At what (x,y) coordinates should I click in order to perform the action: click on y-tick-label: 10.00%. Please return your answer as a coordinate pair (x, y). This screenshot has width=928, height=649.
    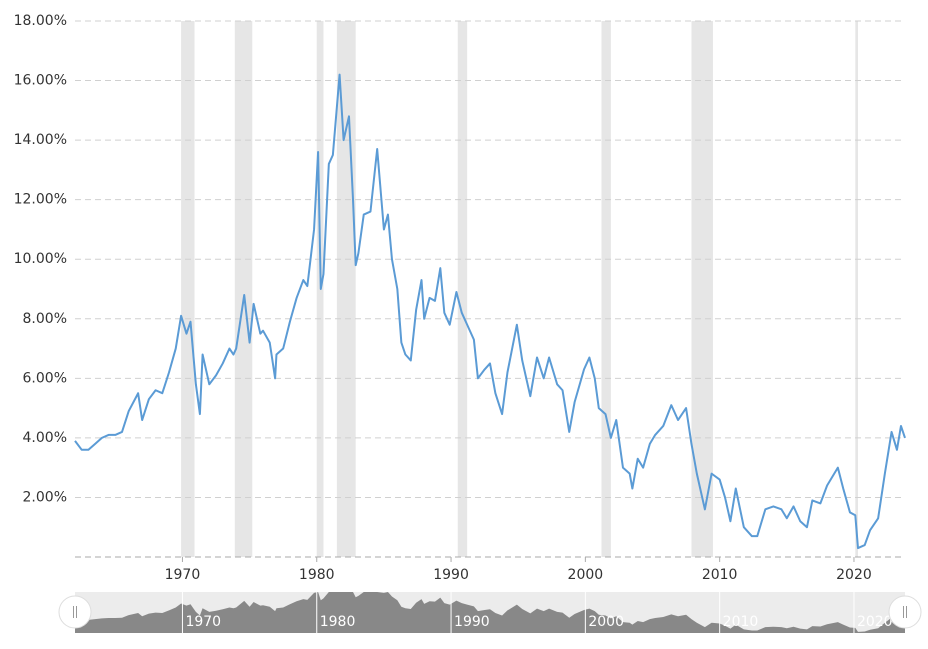
    Looking at the image, I should click on (40, 259).